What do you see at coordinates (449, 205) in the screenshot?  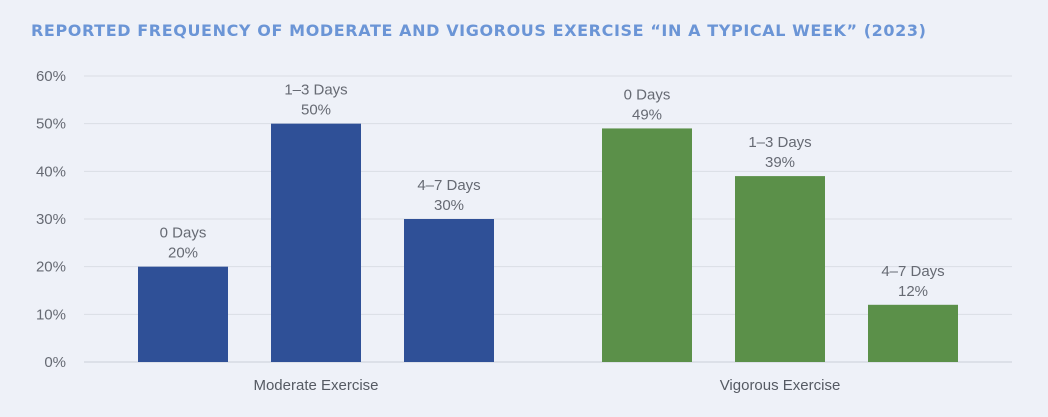 I see `bar-value-label: 30%` at bounding box center [449, 205].